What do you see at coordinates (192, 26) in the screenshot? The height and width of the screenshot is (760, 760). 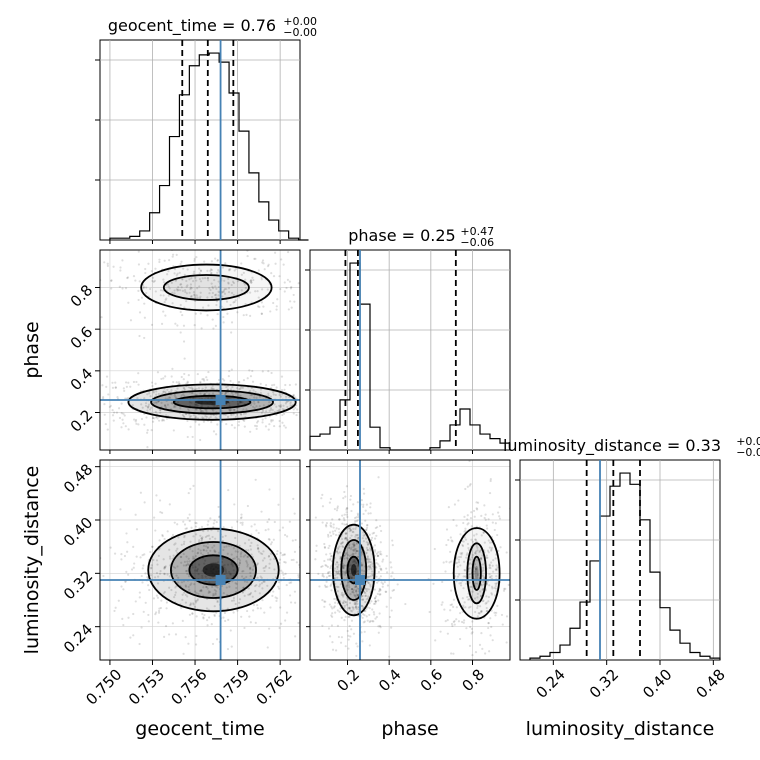 I see `title-geocent_time: geocent_time = 0.76` at bounding box center [192, 26].